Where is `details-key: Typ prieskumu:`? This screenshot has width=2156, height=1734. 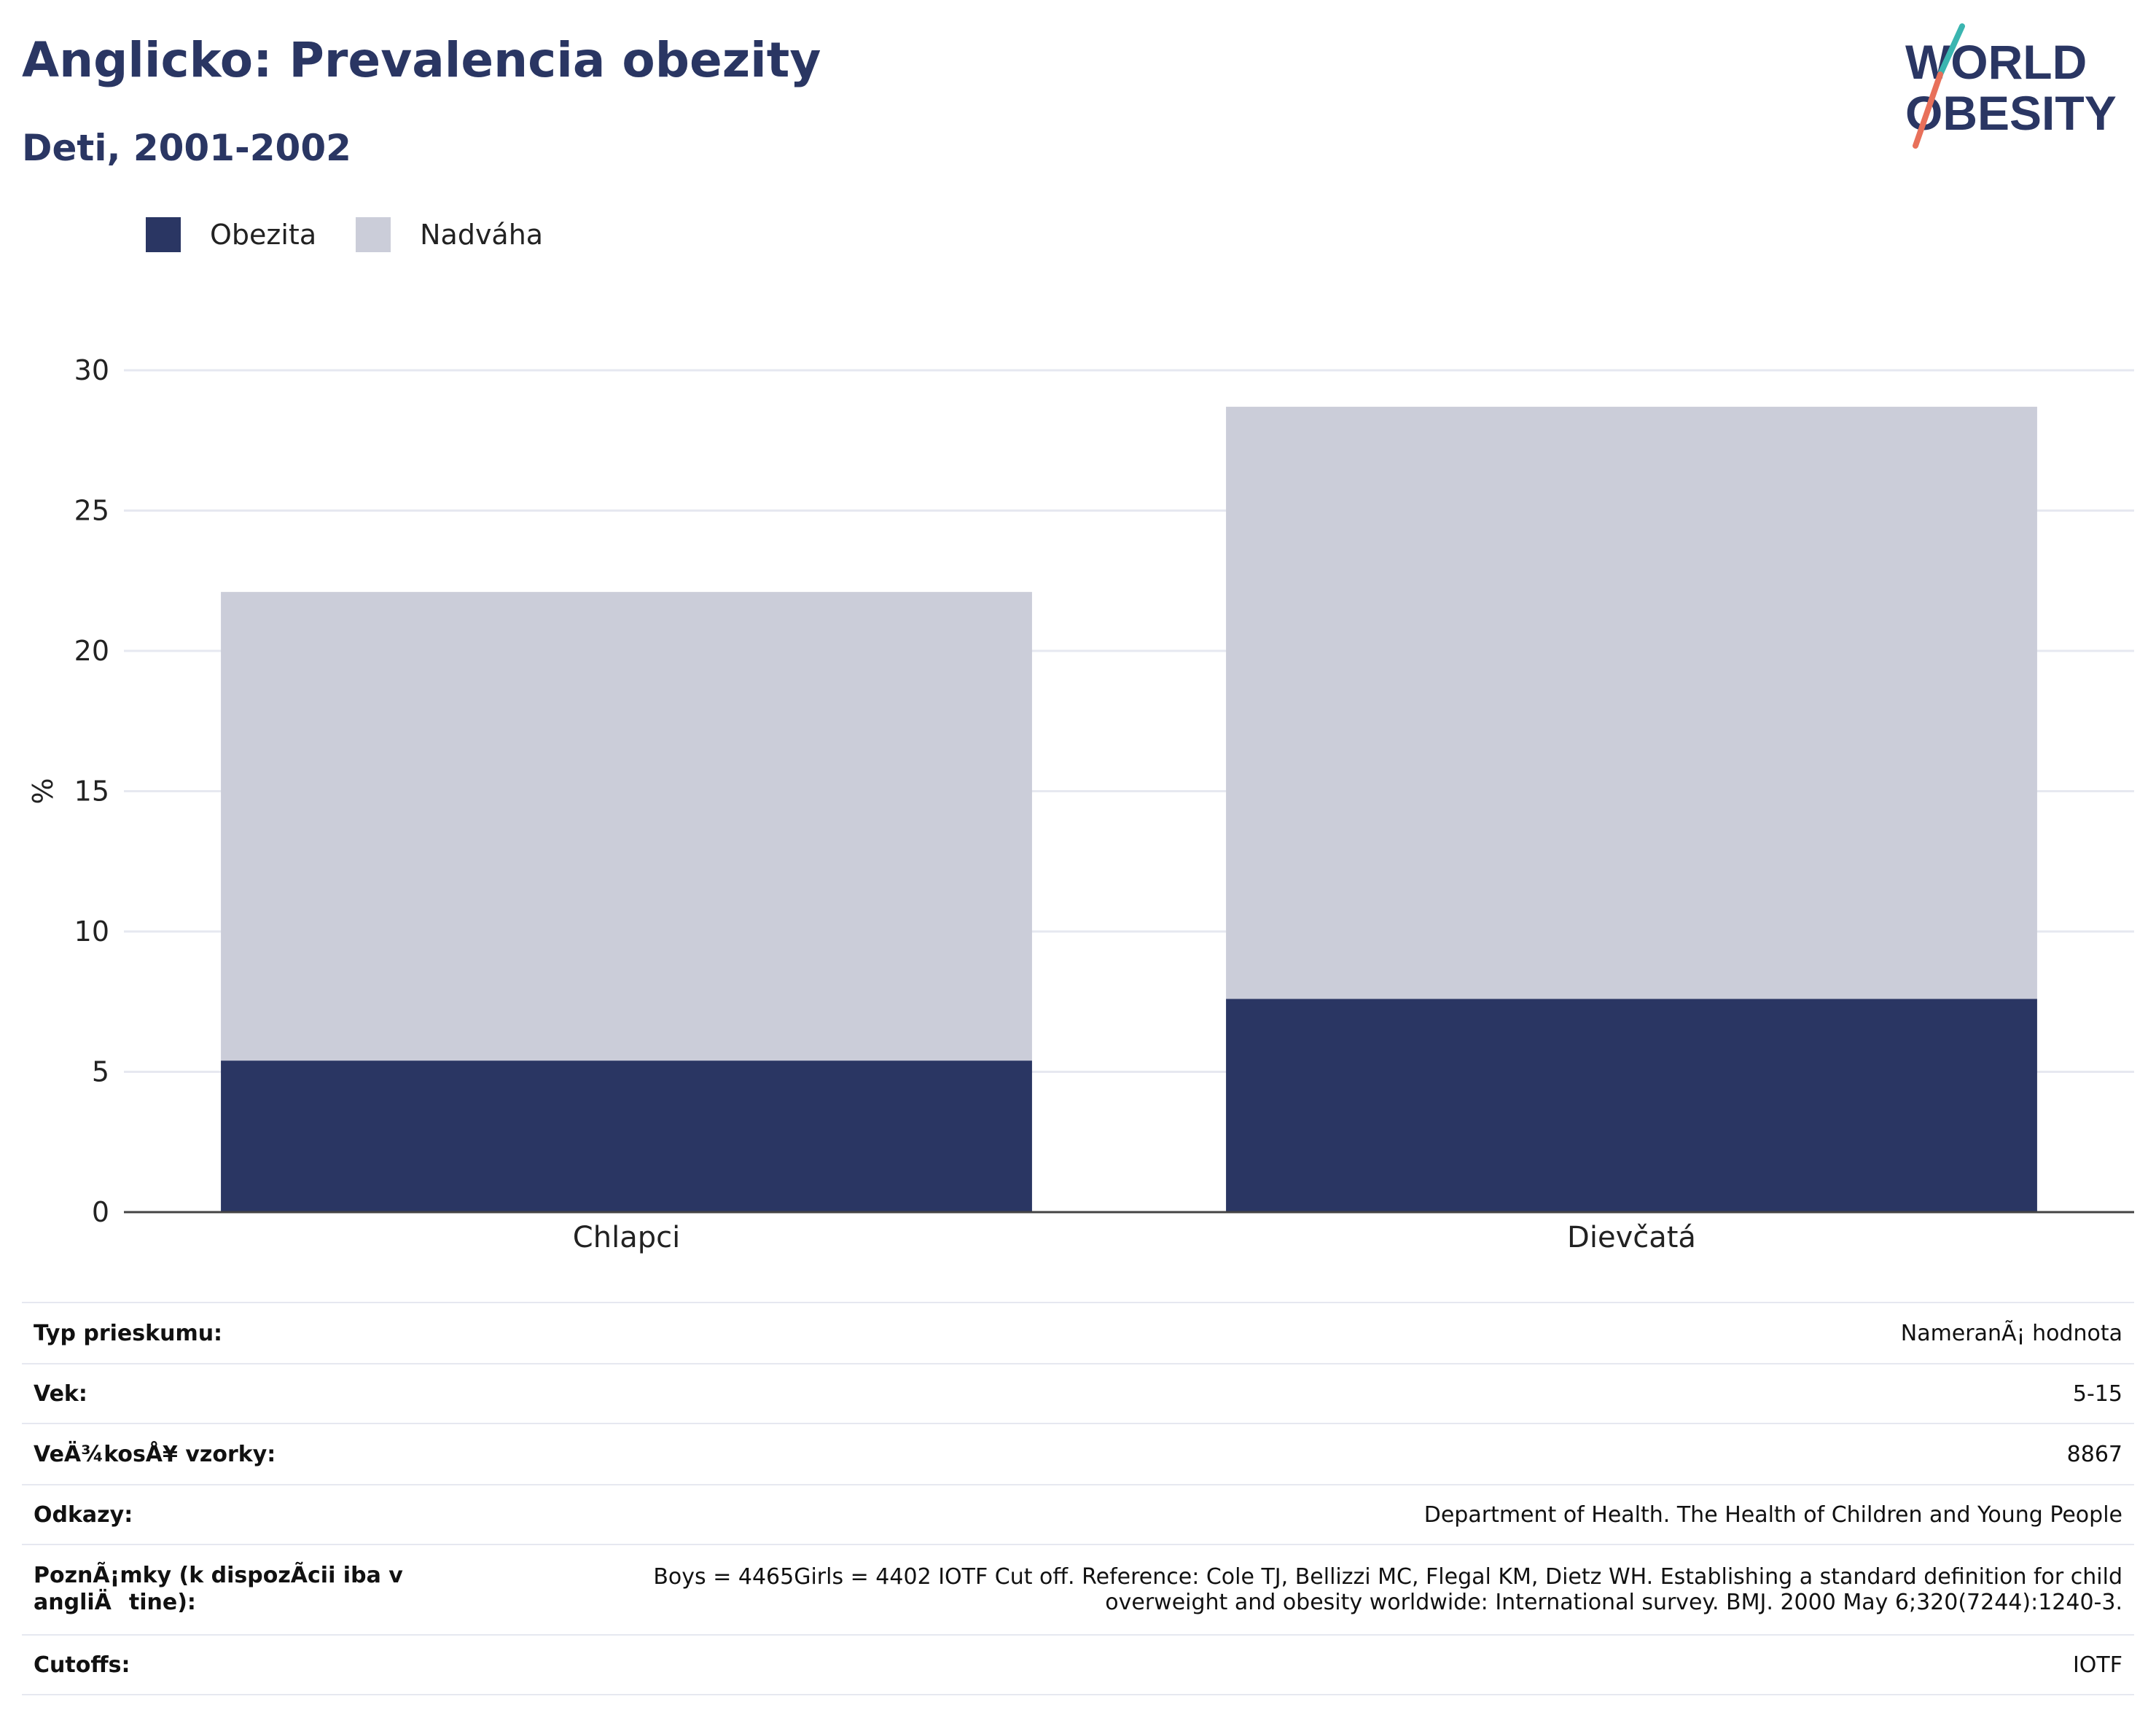 details-key: Typ prieskumu: is located at coordinates (282, 1333).